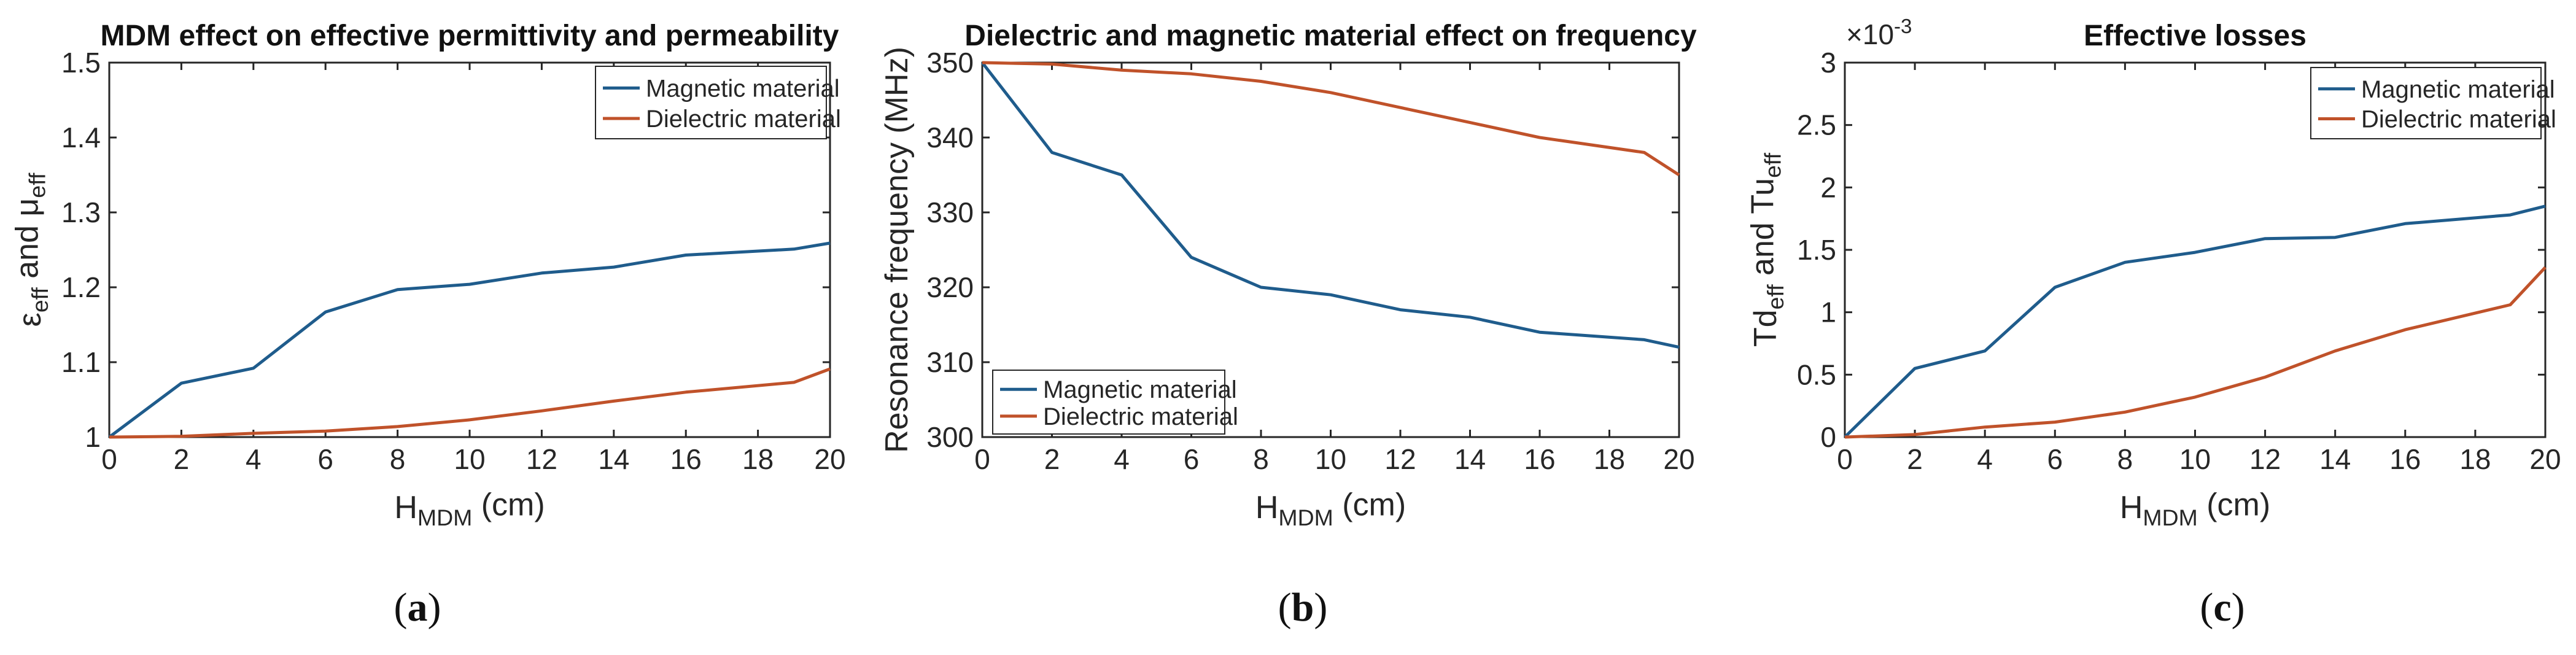  What do you see at coordinates (1828, 187) in the screenshot?
I see `y-tick-label: 2` at bounding box center [1828, 187].